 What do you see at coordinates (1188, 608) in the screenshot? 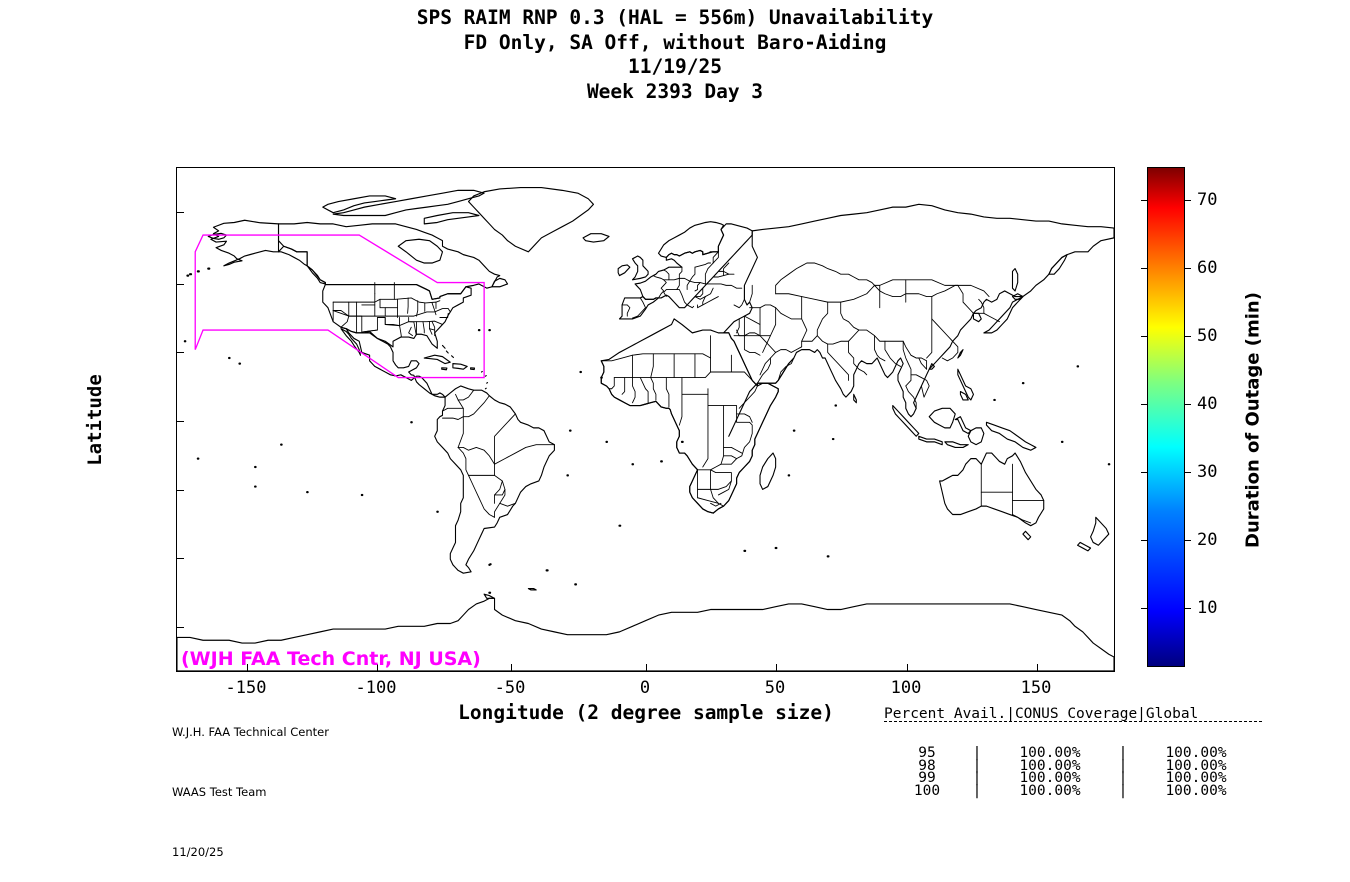
I see `colorbar-tick-10-right` at bounding box center [1188, 608].